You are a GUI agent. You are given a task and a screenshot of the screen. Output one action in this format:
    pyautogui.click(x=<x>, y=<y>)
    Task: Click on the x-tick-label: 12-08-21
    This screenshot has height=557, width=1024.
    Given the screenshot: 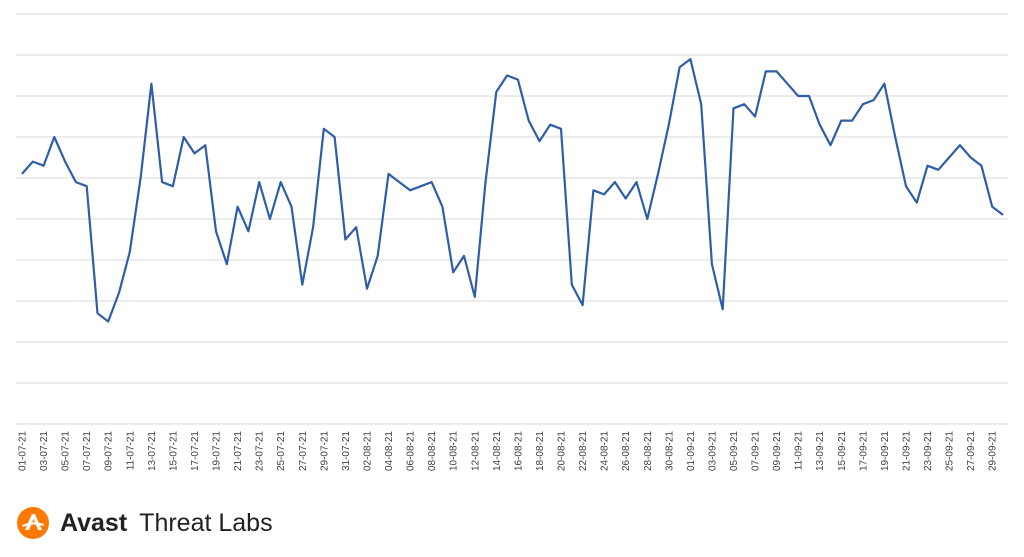 What is the action you would take?
    pyautogui.click(x=475, y=451)
    